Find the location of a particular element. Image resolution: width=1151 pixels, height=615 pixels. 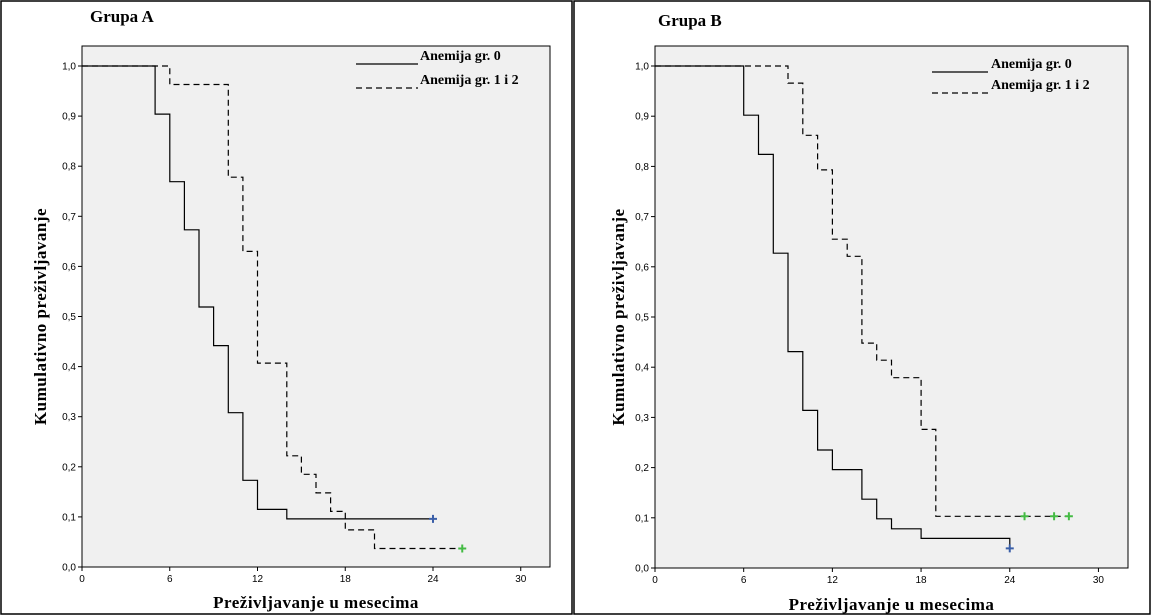

chart-title: Grupa A is located at coordinates (122, 16).